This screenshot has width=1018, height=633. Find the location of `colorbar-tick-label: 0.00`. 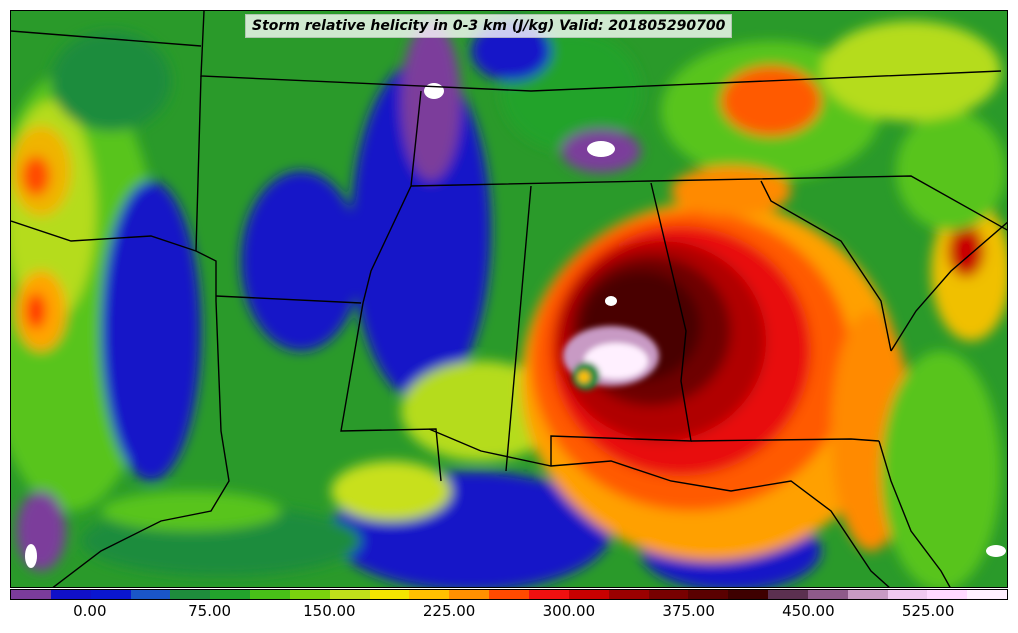

colorbar-tick-label: 0.00 is located at coordinates (90, 611).